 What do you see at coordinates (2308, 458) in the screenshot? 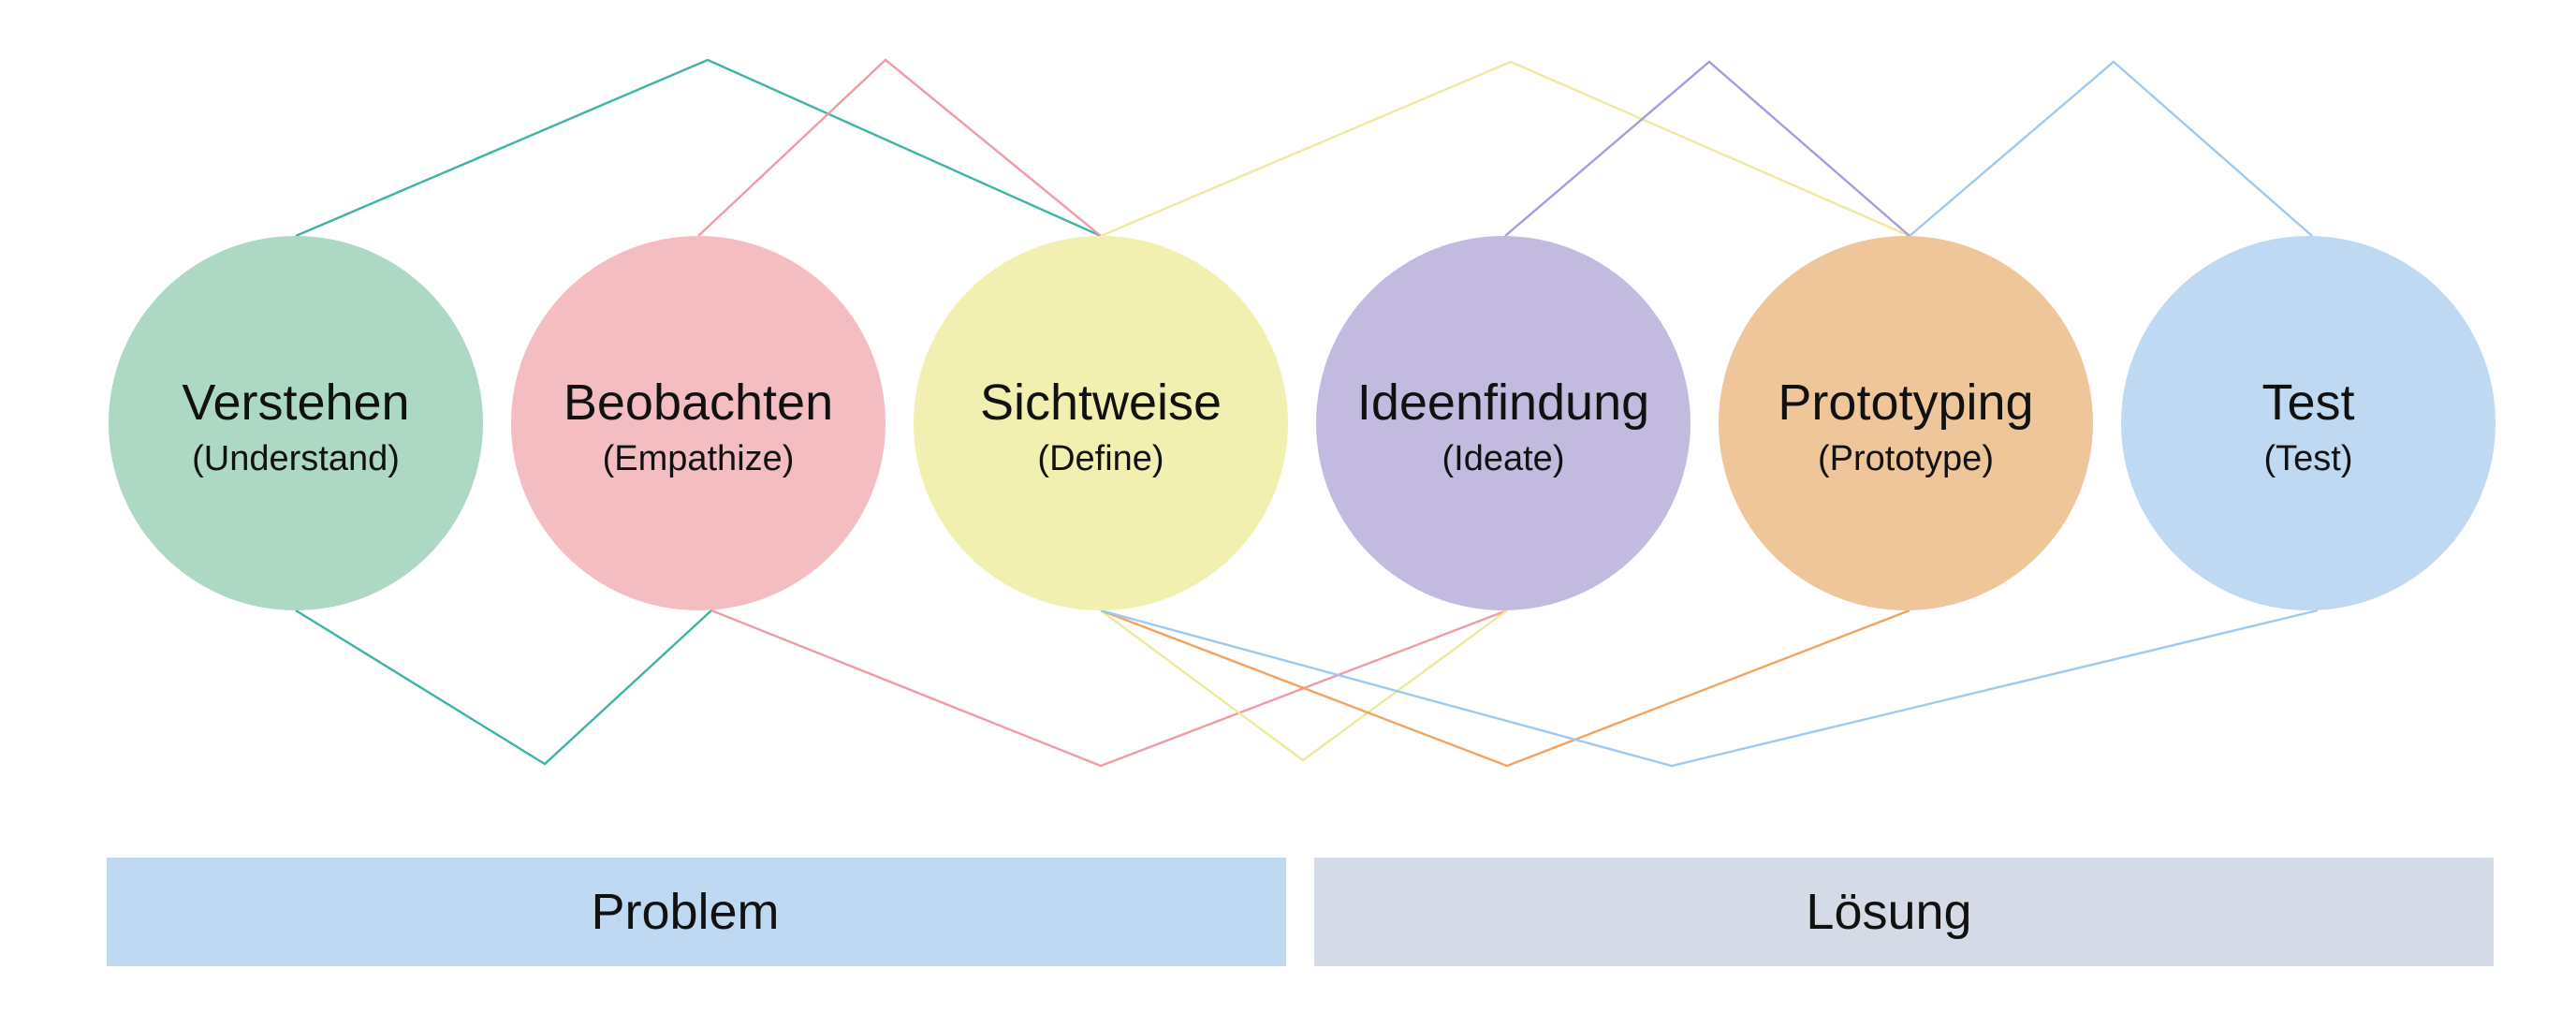
I see `stage-subtitle: (Test)` at bounding box center [2308, 458].